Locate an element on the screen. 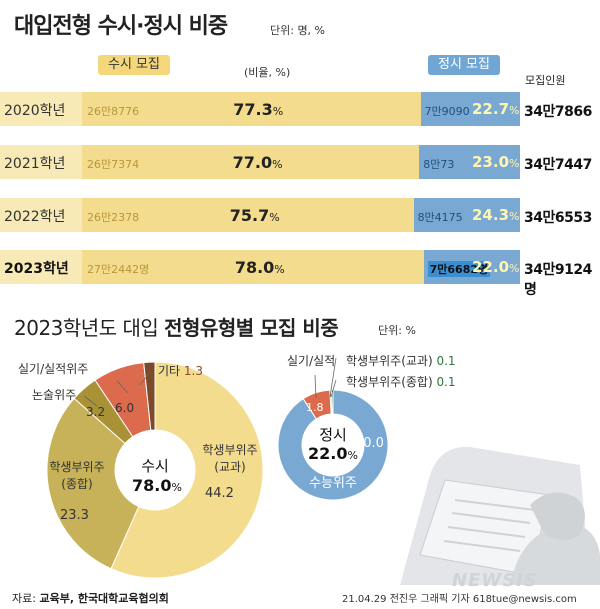 This screenshot has width=600, height=609. year-label: 2023학년 is located at coordinates (36, 269).